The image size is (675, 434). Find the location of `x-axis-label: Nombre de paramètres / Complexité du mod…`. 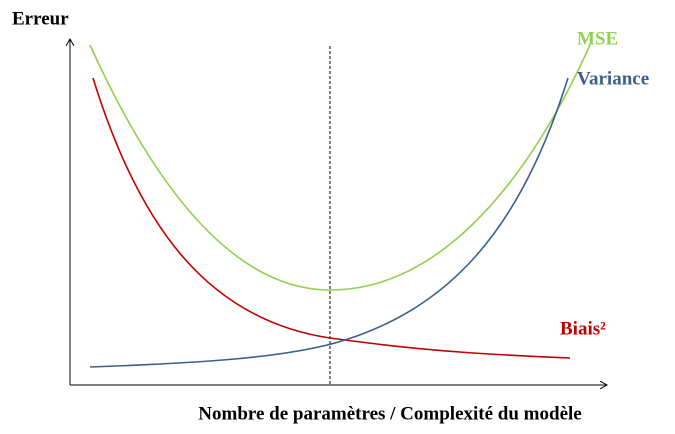

x-axis-label: Nombre de paramètres / Complexité du mod… is located at coordinates (389, 413).